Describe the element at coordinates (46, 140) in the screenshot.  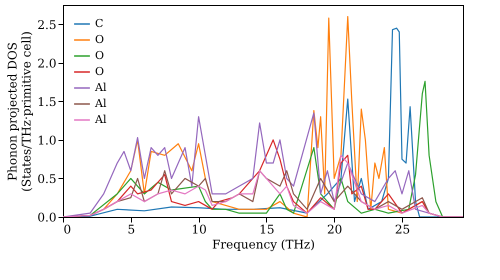
I see `y-tick-label: 1.0` at that location.